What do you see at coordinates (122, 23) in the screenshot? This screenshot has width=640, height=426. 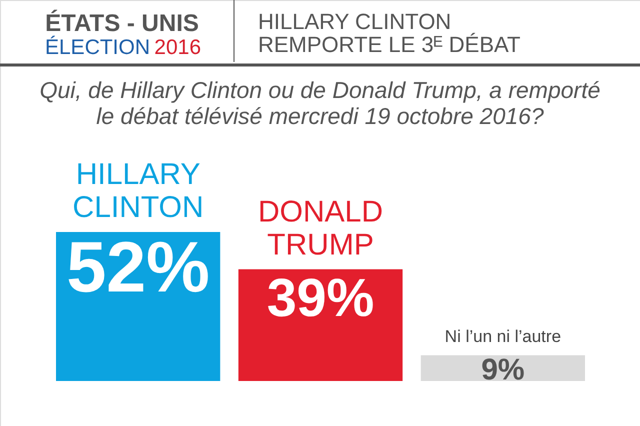 I see `text: ÉTATS - UNIS` at bounding box center [122, 23].